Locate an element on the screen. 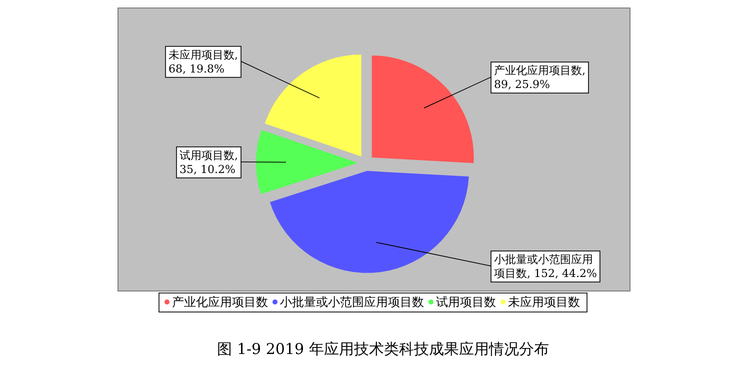 The image size is (738, 367). legend-label: 产业化应用项目数 is located at coordinates (220, 302).